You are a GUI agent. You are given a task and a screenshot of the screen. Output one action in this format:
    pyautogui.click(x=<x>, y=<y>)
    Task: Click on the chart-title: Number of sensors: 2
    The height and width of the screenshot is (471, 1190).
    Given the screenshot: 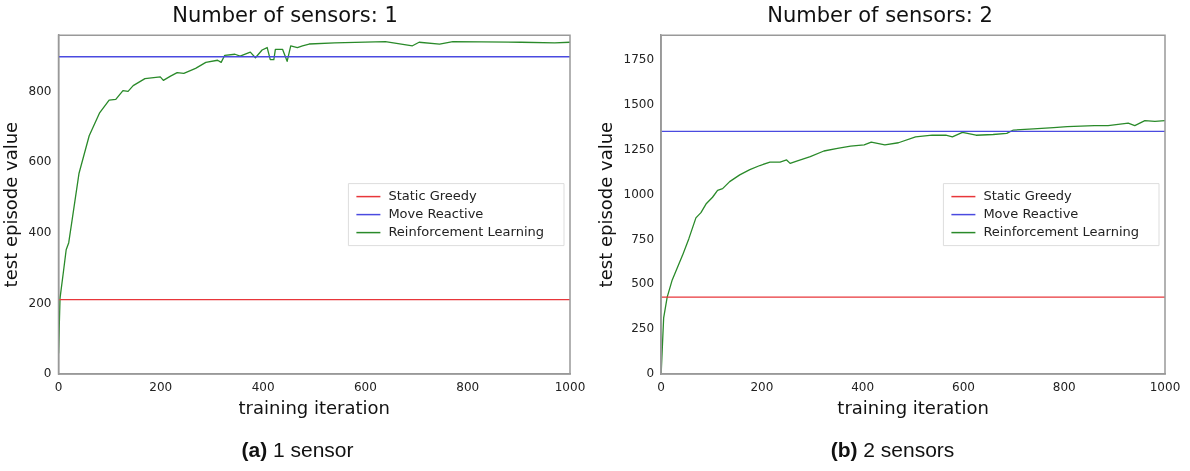 What is the action you would take?
    pyautogui.click(x=880, y=15)
    